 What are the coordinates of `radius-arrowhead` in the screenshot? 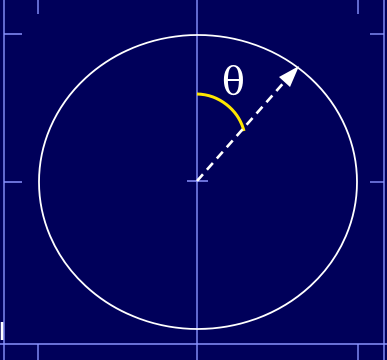 It's located at (289, 76).